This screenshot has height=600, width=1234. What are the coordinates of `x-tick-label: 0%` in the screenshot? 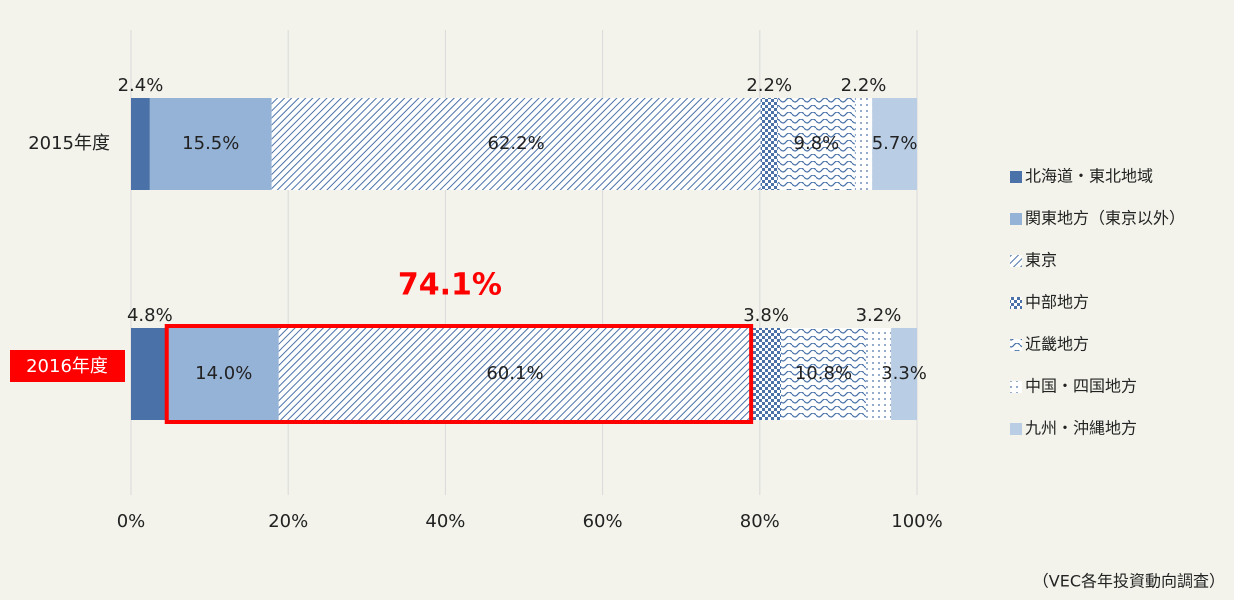 It's located at (131, 521).